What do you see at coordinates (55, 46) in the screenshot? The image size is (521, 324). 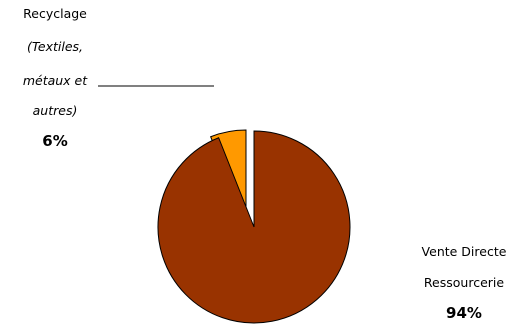 I see `recyclage-label-line-2: (Textiles,` at bounding box center [55, 46].